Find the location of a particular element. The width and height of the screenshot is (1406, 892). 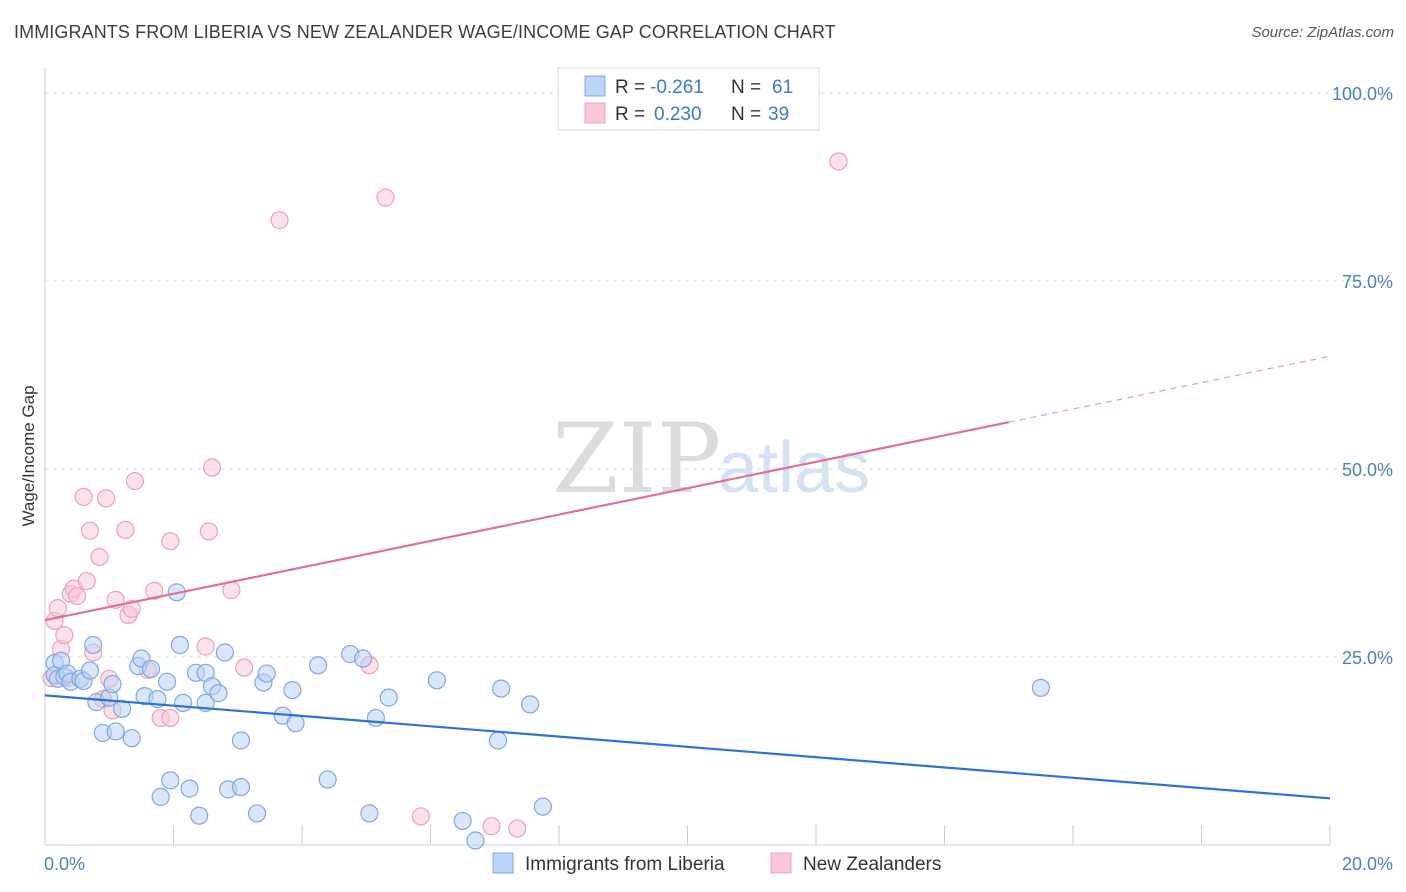

x-tick-label-start: 0.0% is located at coordinates (64, 864).